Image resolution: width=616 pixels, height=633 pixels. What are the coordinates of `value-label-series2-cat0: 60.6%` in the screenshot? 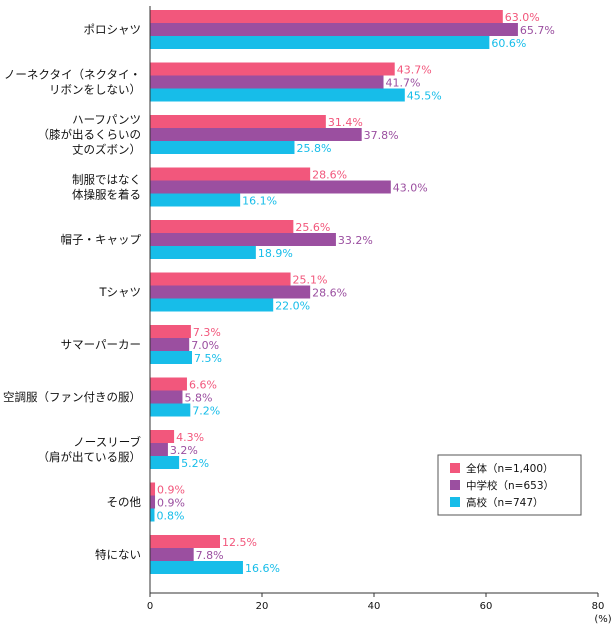 It's located at (508, 43).